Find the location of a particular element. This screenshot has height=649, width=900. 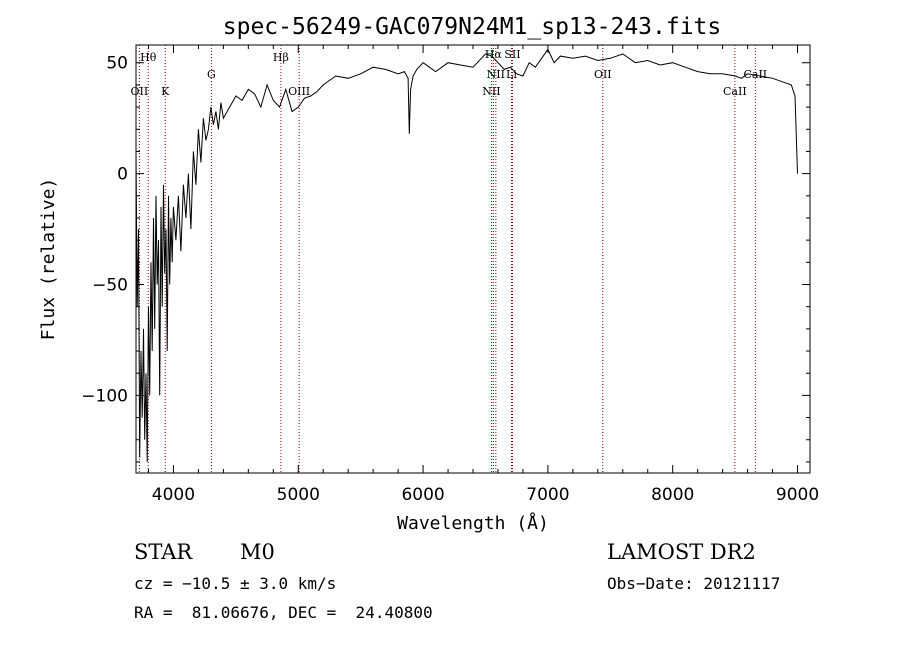

x-tick-label: 9000 is located at coordinates (797, 495).